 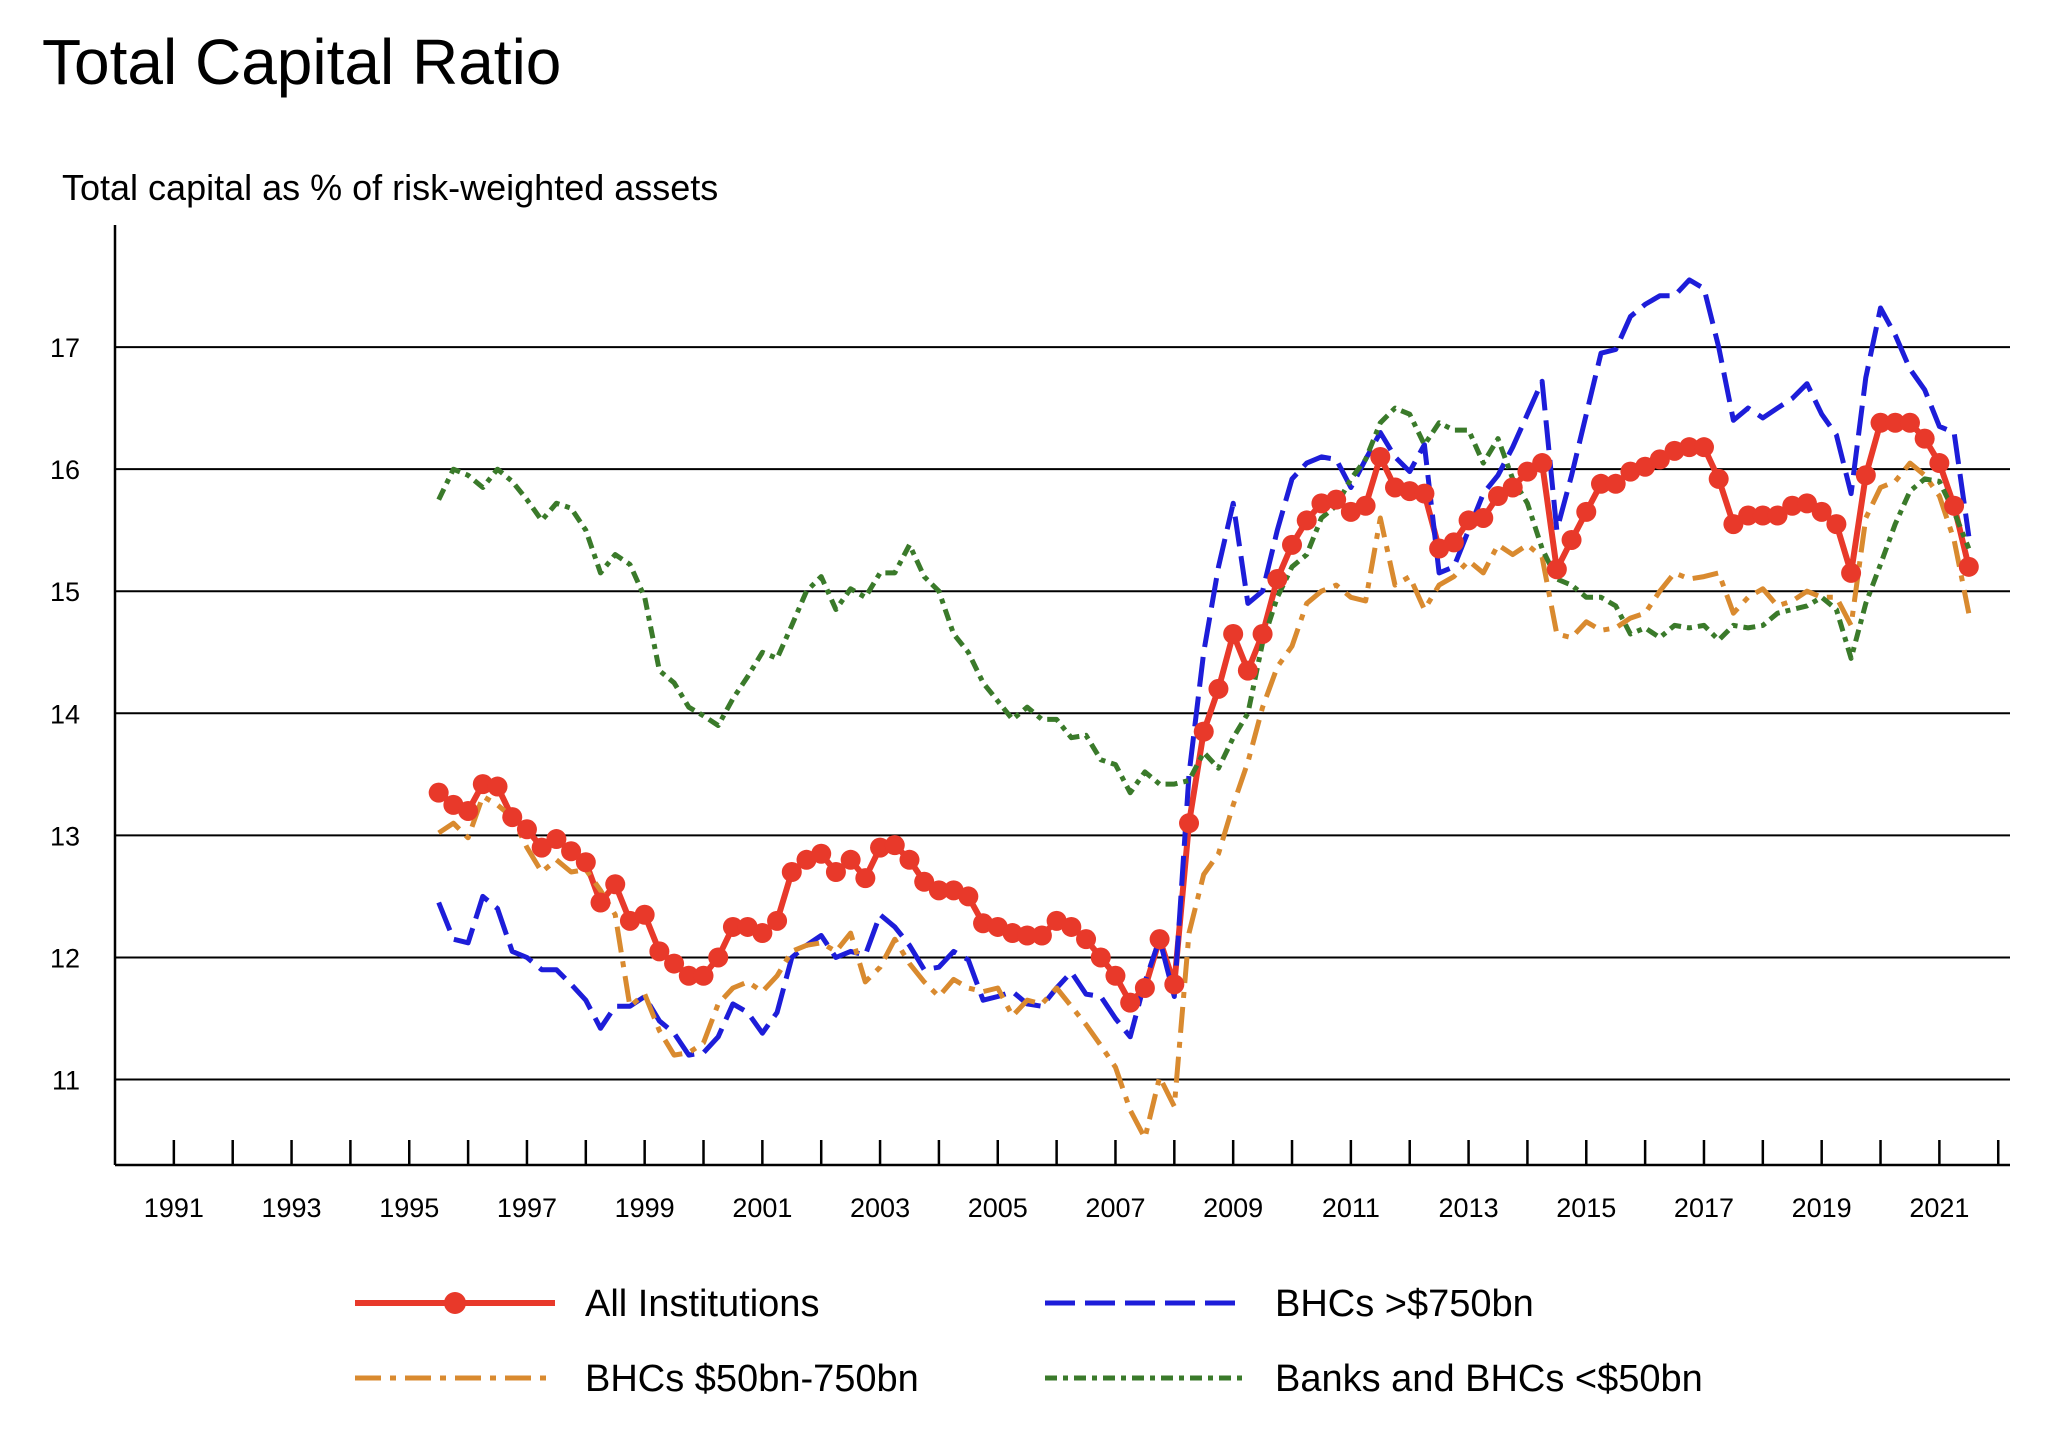 I want to click on xtick-label: 1999, so click(x=645, y=1208).